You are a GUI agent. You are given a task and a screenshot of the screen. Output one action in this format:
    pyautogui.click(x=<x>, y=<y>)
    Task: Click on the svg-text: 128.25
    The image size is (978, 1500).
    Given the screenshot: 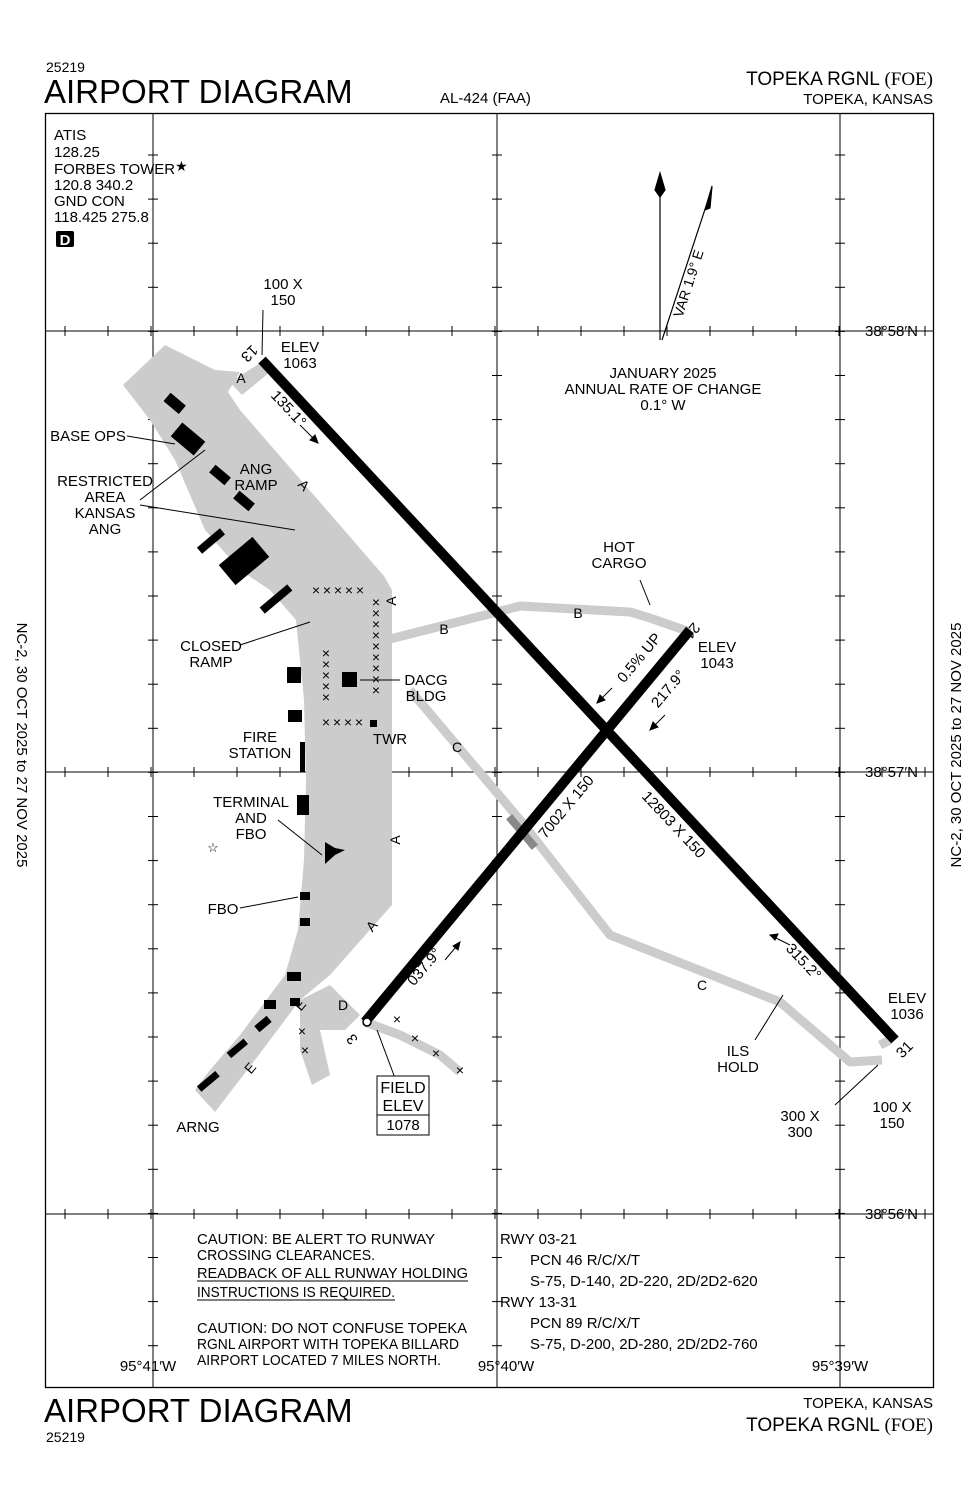 What is the action you would take?
    pyautogui.click(x=77, y=152)
    